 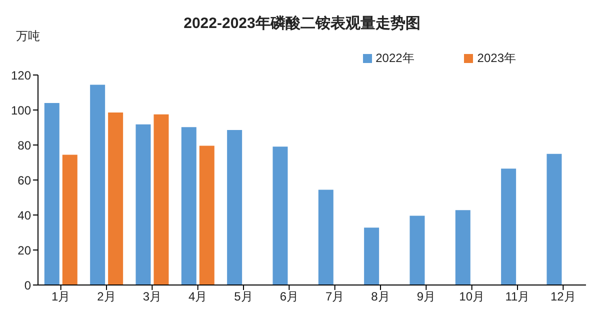 I want to click on x-tick-label: 5月, so click(x=243, y=297).